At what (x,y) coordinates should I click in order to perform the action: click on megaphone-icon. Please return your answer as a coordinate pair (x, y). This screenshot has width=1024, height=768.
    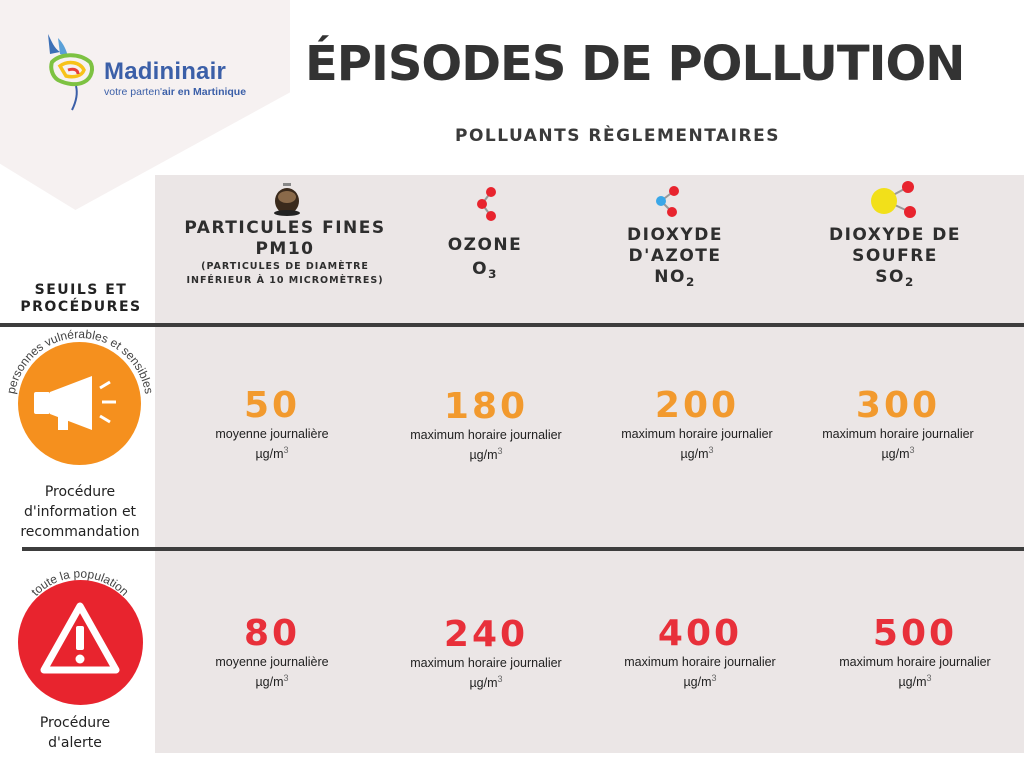
    Looking at the image, I should click on (75, 403).